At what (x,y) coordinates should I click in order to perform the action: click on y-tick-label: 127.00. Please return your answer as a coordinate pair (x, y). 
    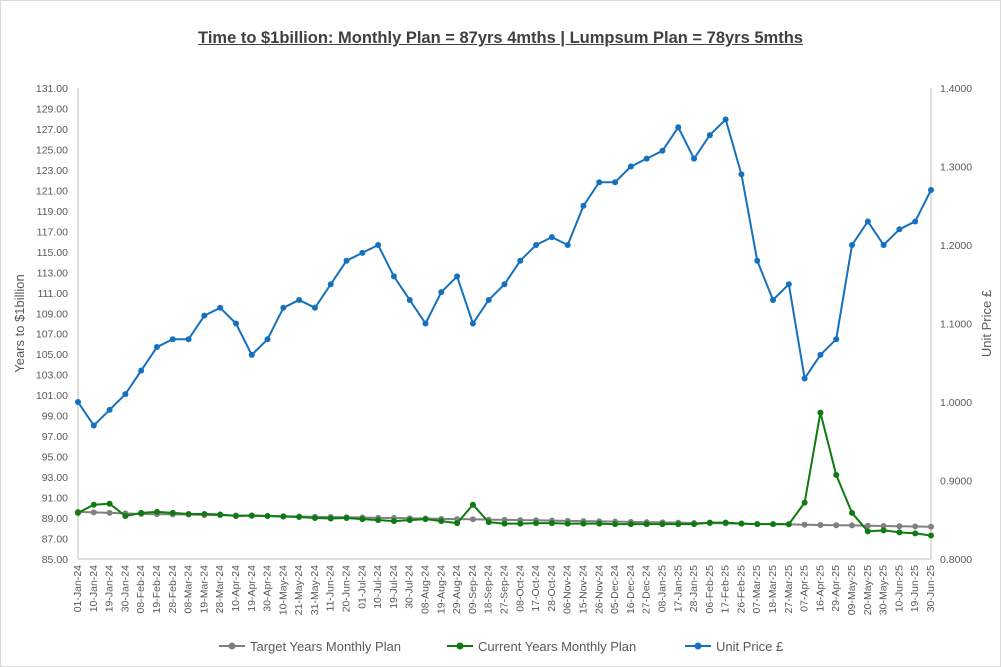
    Looking at the image, I should click on (52, 130).